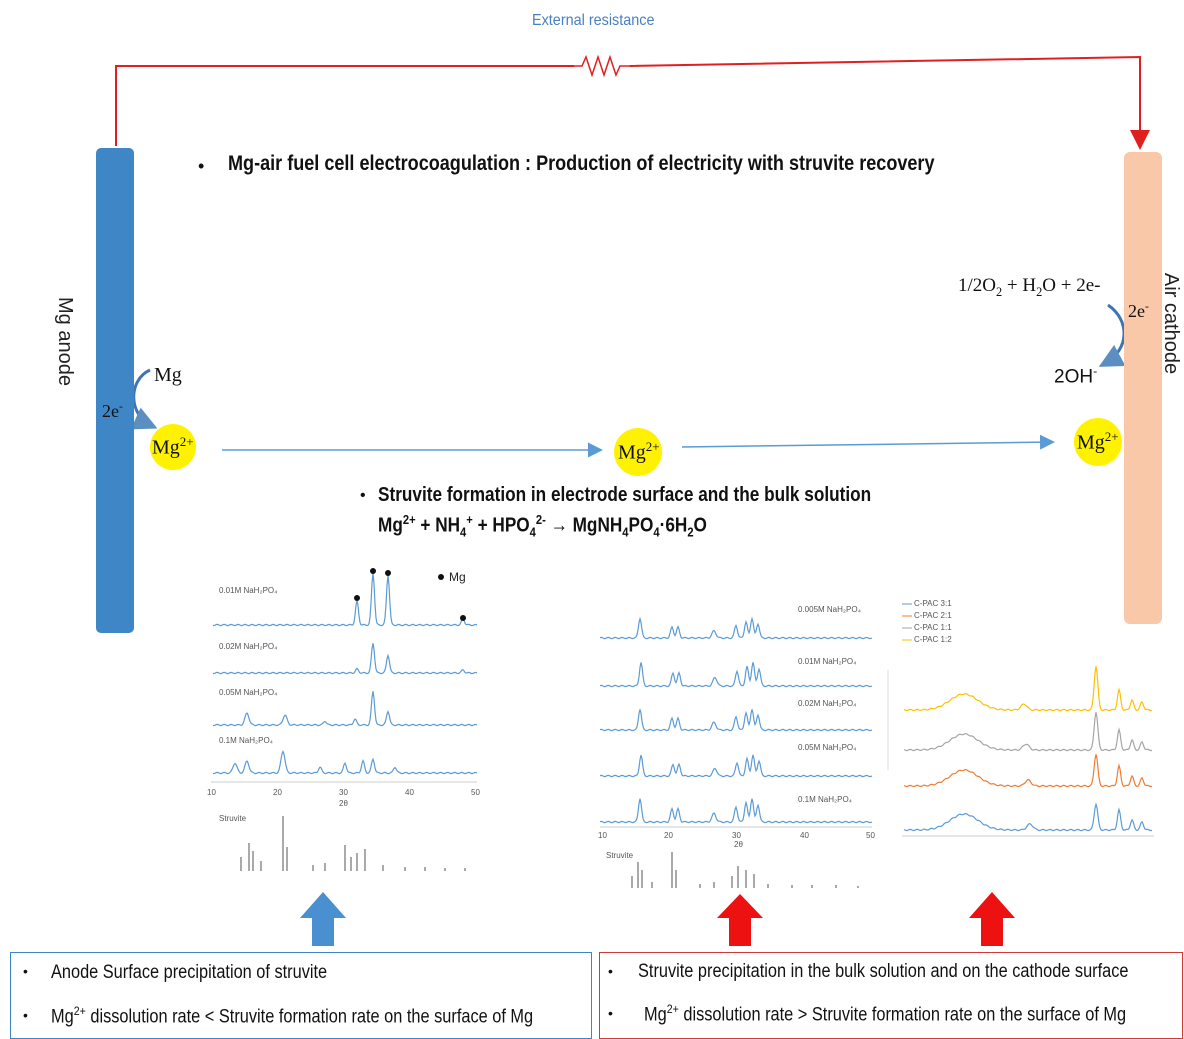 The height and width of the screenshot is (1039, 1184). What do you see at coordinates (1171, 323) in the screenshot?
I see `cathode-label: Air cathode` at bounding box center [1171, 323].